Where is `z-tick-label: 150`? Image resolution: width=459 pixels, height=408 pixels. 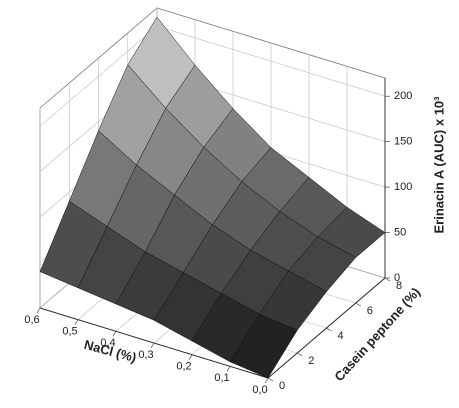 z-tick-label: 150 is located at coordinates (403, 142).